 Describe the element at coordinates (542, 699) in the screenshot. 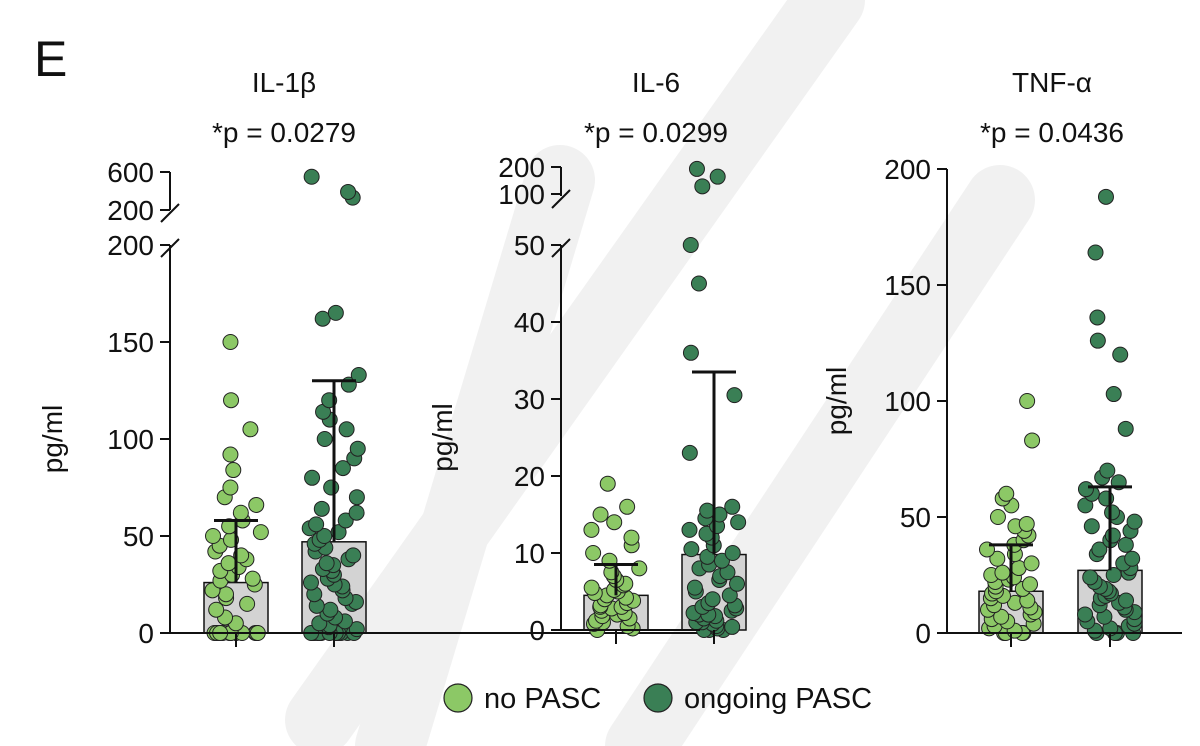

I see `legend-label-0: no PASC` at that location.